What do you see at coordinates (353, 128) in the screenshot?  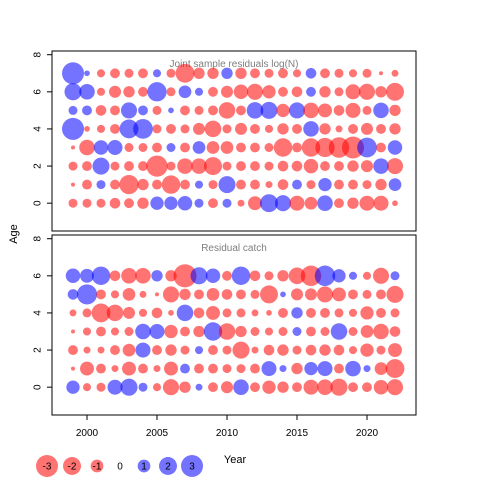 I see `bubble-age4-2019` at bounding box center [353, 128].